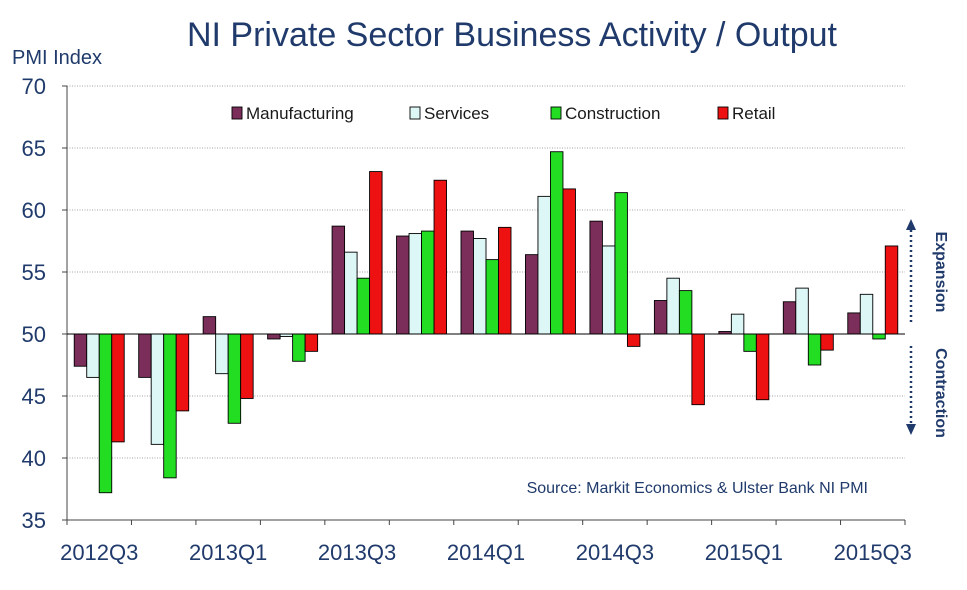 Image resolution: width=967 pixels, height=590 pixels. What do you see at coordinates (34, 520) in the screenshot?
I see `y-tick-label: 35` at bounding box center [34, 520].